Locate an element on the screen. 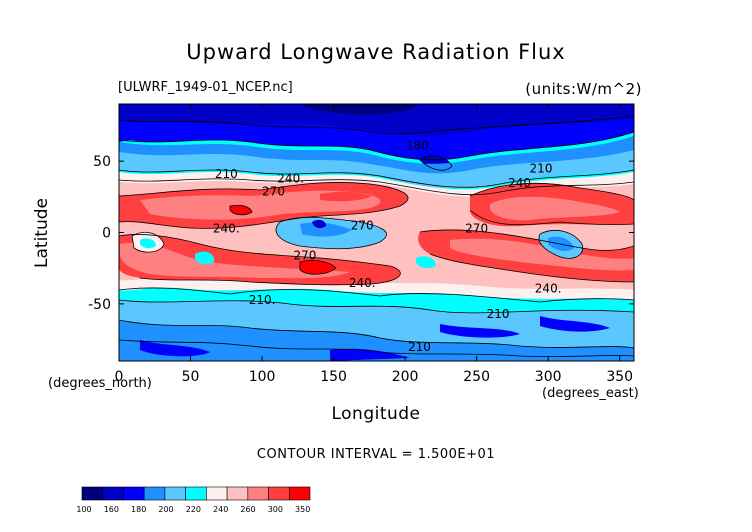 The image size is (752, 532). x-tick-label: 150 is located at coordinates (333, 377).